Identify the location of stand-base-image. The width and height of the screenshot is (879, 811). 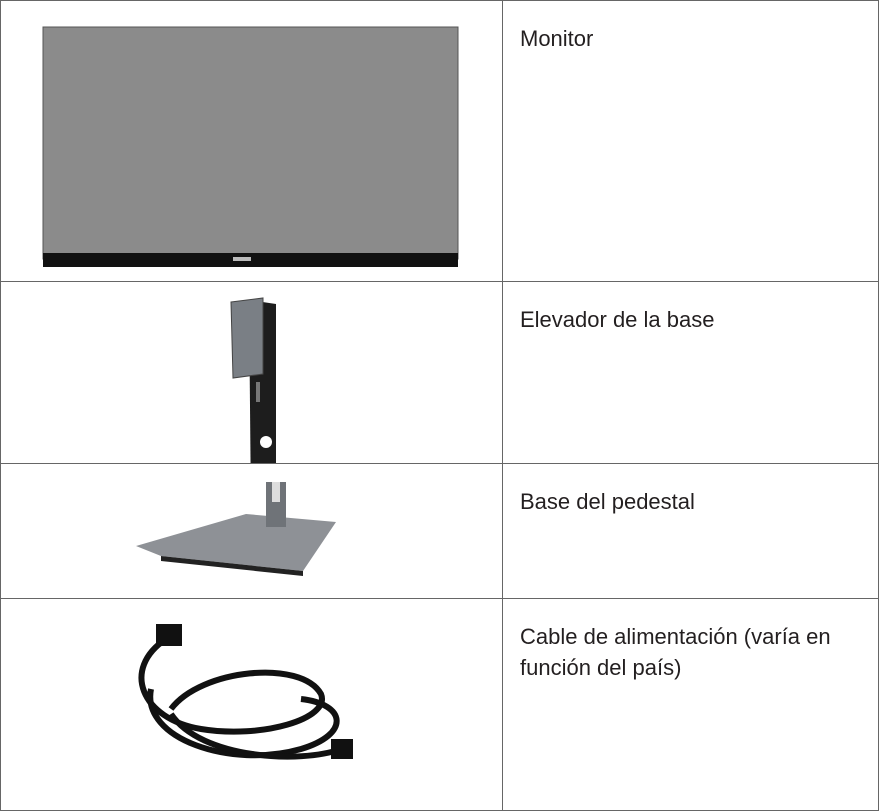
(236, 529).